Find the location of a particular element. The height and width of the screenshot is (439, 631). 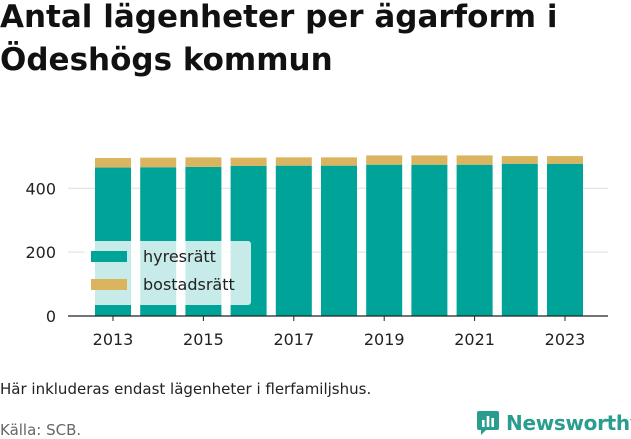

bar-chart-logo-icon is located at coordinates (488, 423).